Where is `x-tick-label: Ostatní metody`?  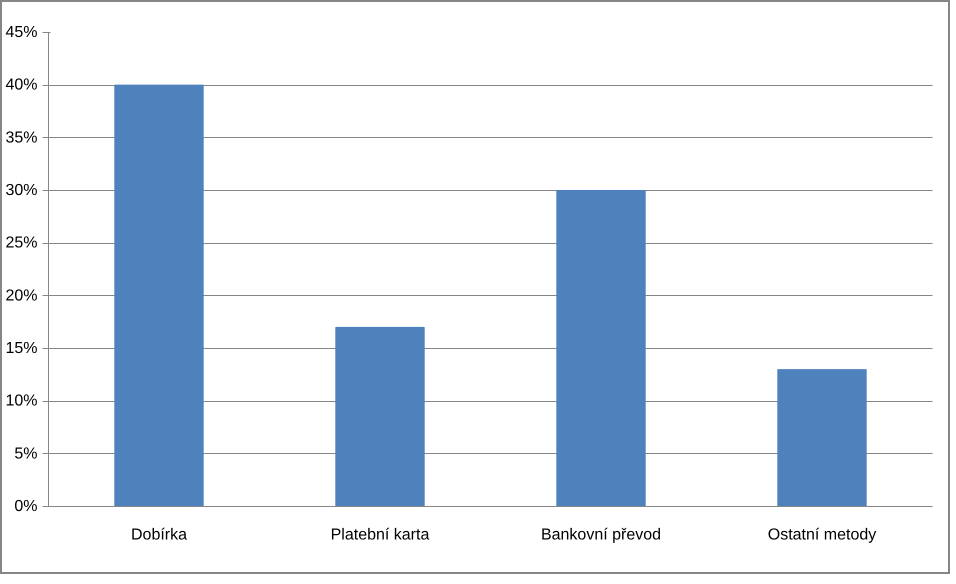 x-tick-label: Ostatní metody is located at coordinates (822, 535).